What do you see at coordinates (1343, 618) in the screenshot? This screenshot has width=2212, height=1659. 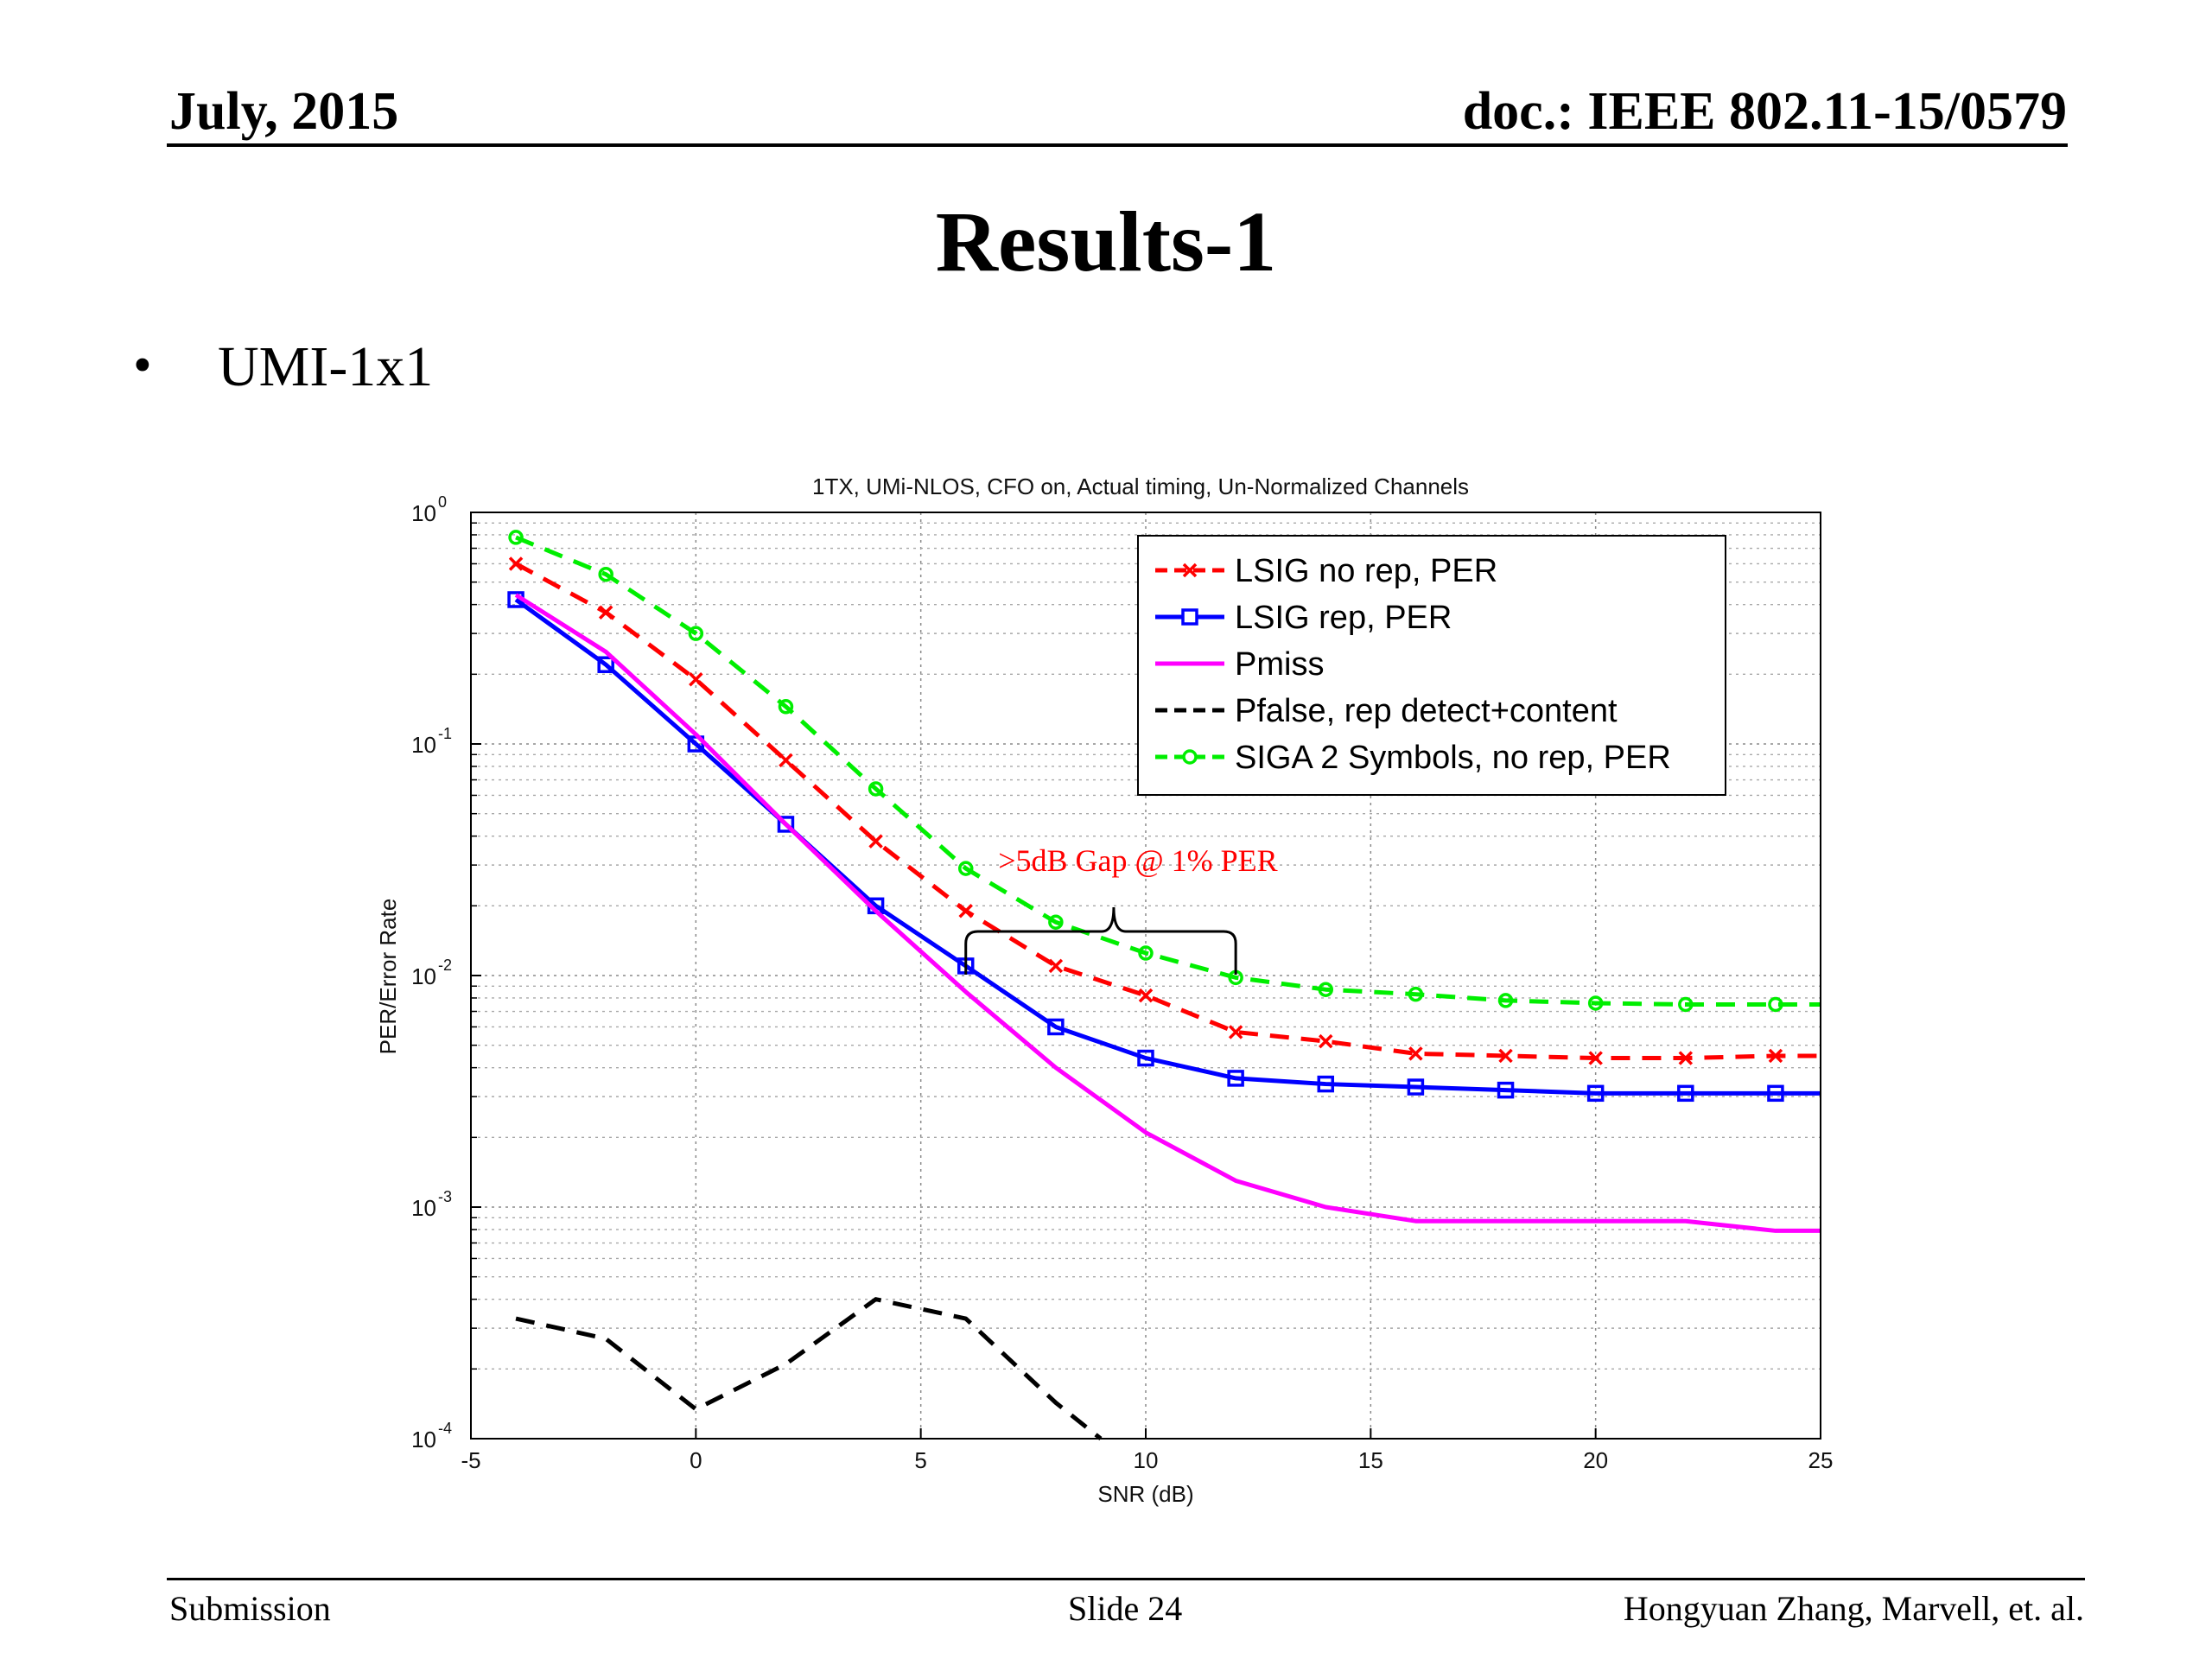 I see `legend-label: LSIG rep, PER` at bounding box center [1343, 618].